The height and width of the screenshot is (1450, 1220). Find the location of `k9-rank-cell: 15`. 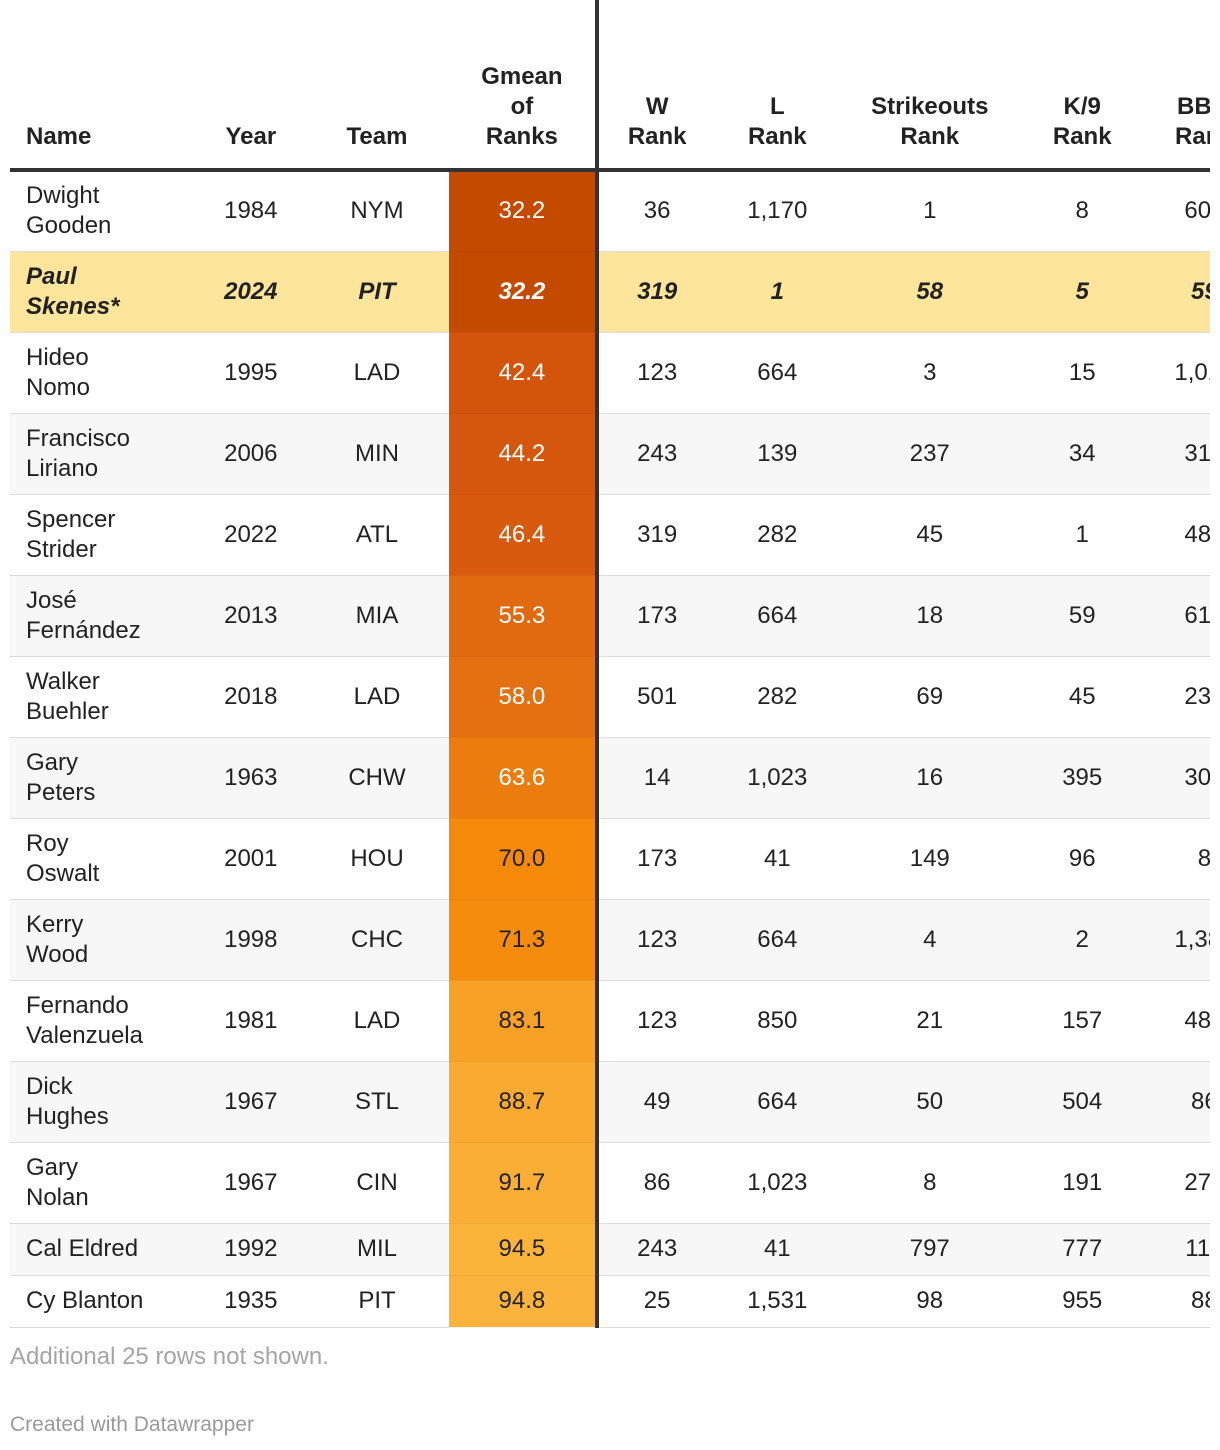

k9-rank-cell: 15 is located at coordinates (1082, 373).